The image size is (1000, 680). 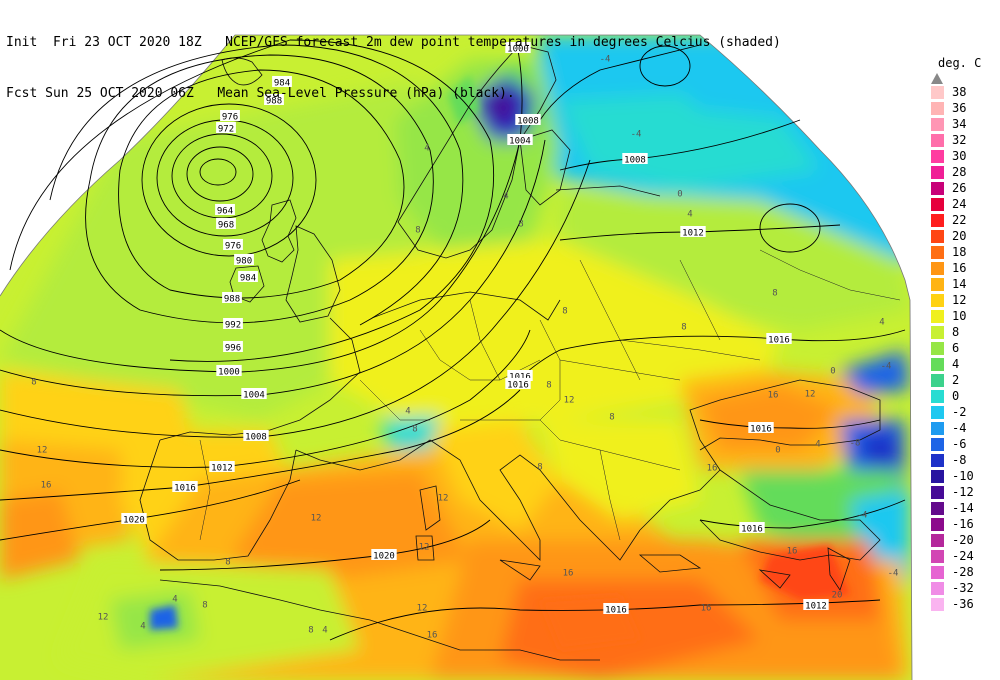 I want to click on legend-item: 6, so click(x=963, y=348).